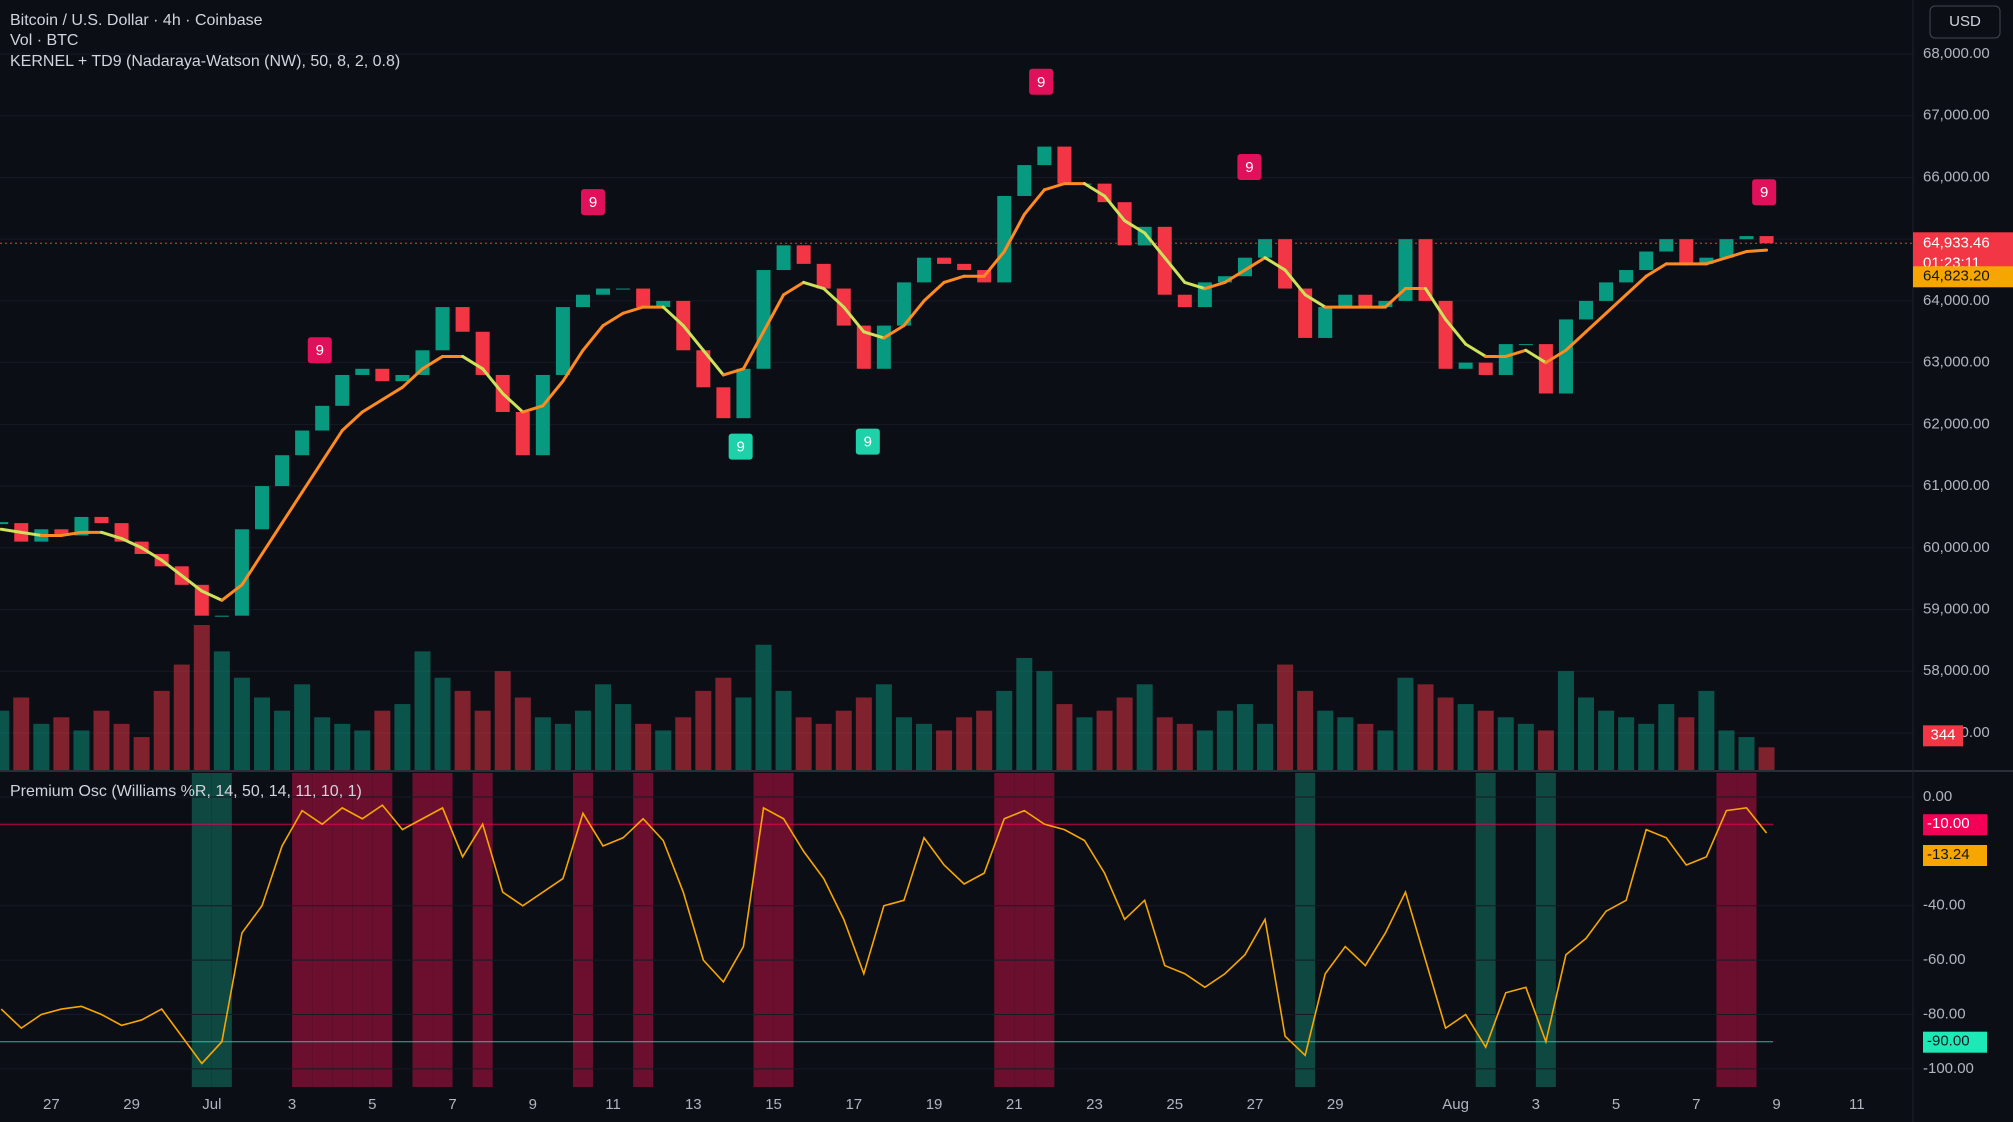  I want to click on y-tick-label: 58,000.00, so click(1956, 670).